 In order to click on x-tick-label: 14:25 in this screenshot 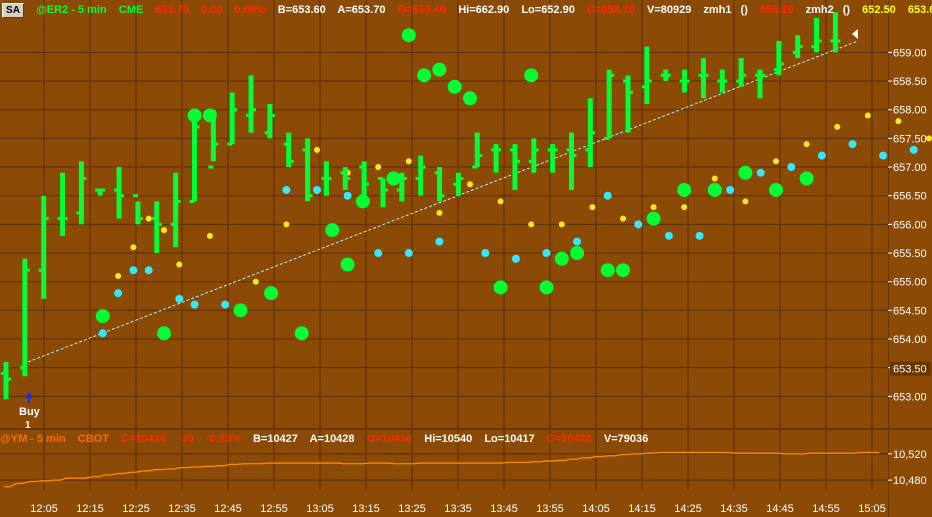, I will do `click(688, 509)`.